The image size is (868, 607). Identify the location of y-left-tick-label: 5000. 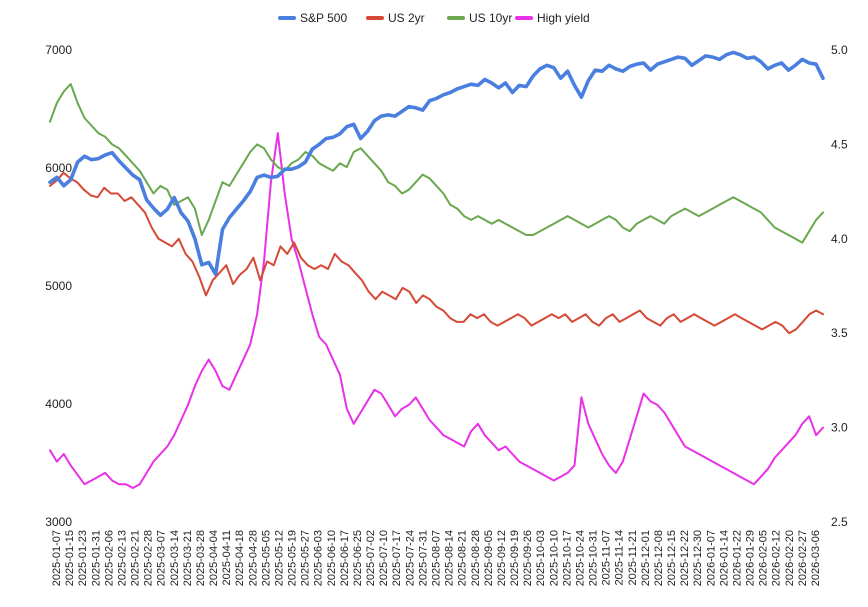
(58, 286).